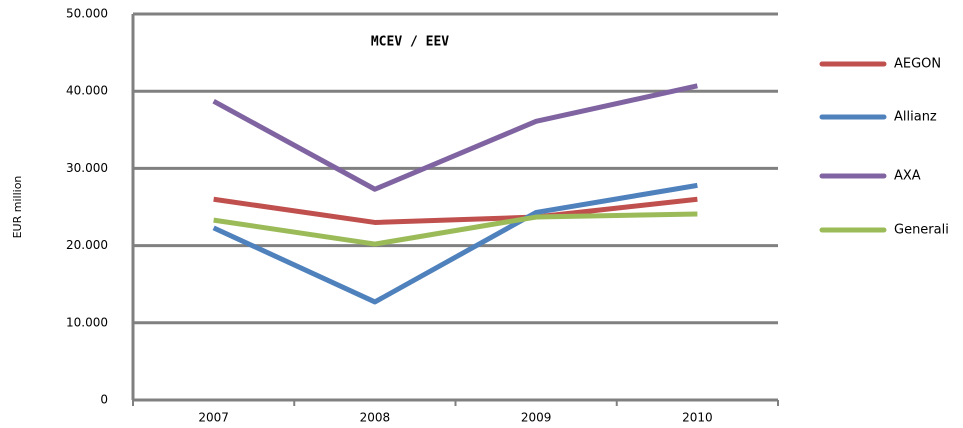 The image size is (963, 428). What do you see at coordinates (921, 230) in the screenshot?
I see `legend-label: Generali` at bounding box center [921, 230].